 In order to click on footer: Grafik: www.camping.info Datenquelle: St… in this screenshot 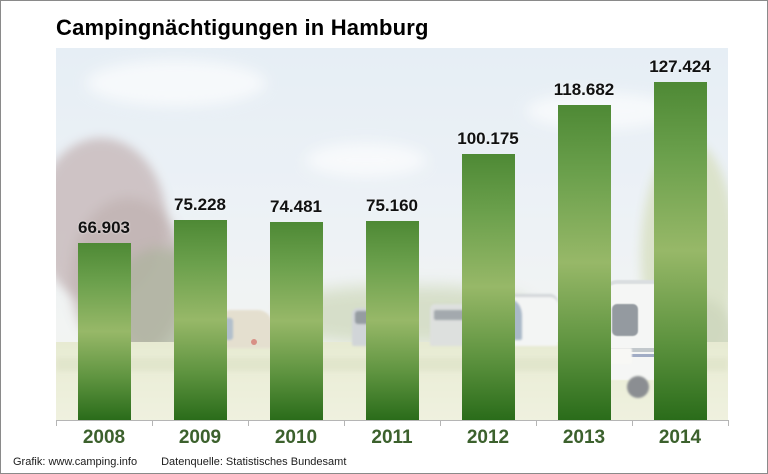, I will do `click(179, 462)`.